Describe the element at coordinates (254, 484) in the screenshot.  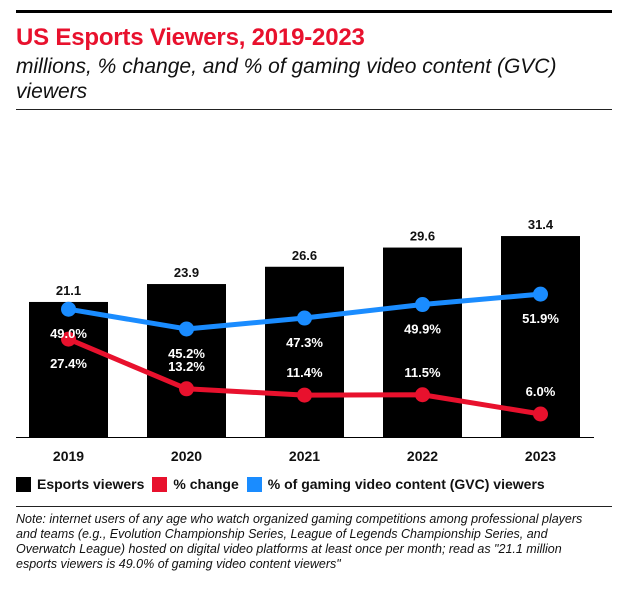
I see `legend-swatch-gvc-share` at that location.